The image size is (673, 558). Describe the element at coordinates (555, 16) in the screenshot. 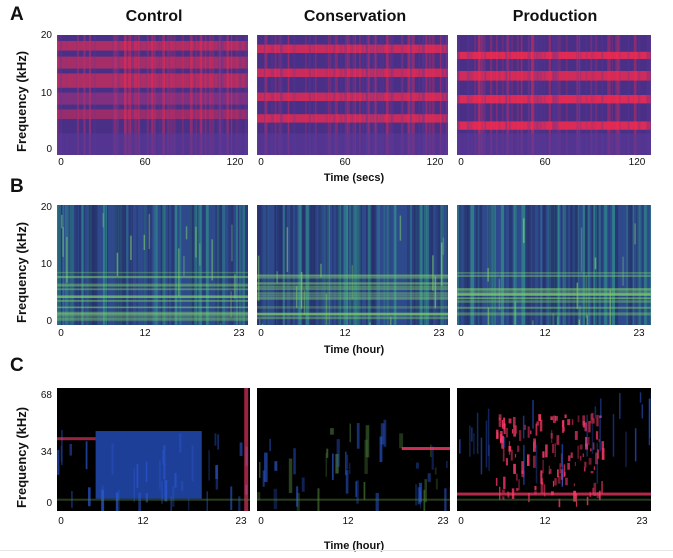

I see `column-title-production: Production` at that location.